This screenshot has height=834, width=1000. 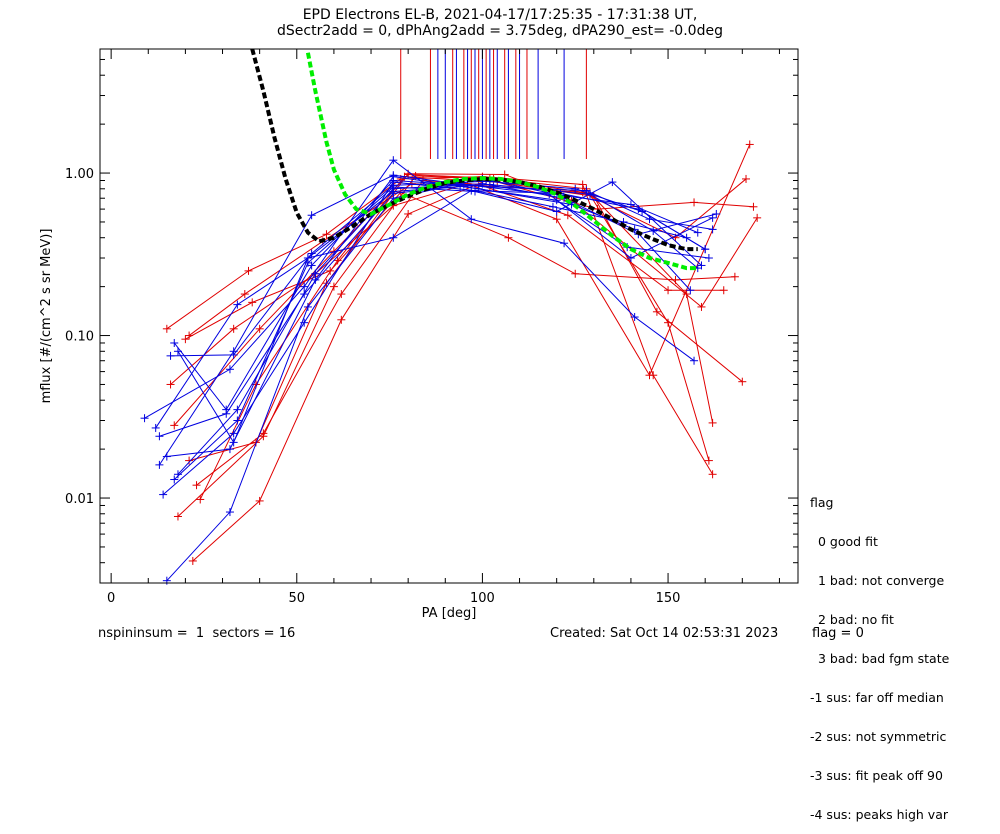 What do you see at coordinates (848, 541) in the screenshot?
I see `legend-item: 0 good fit` at bounding box center [848, 541].